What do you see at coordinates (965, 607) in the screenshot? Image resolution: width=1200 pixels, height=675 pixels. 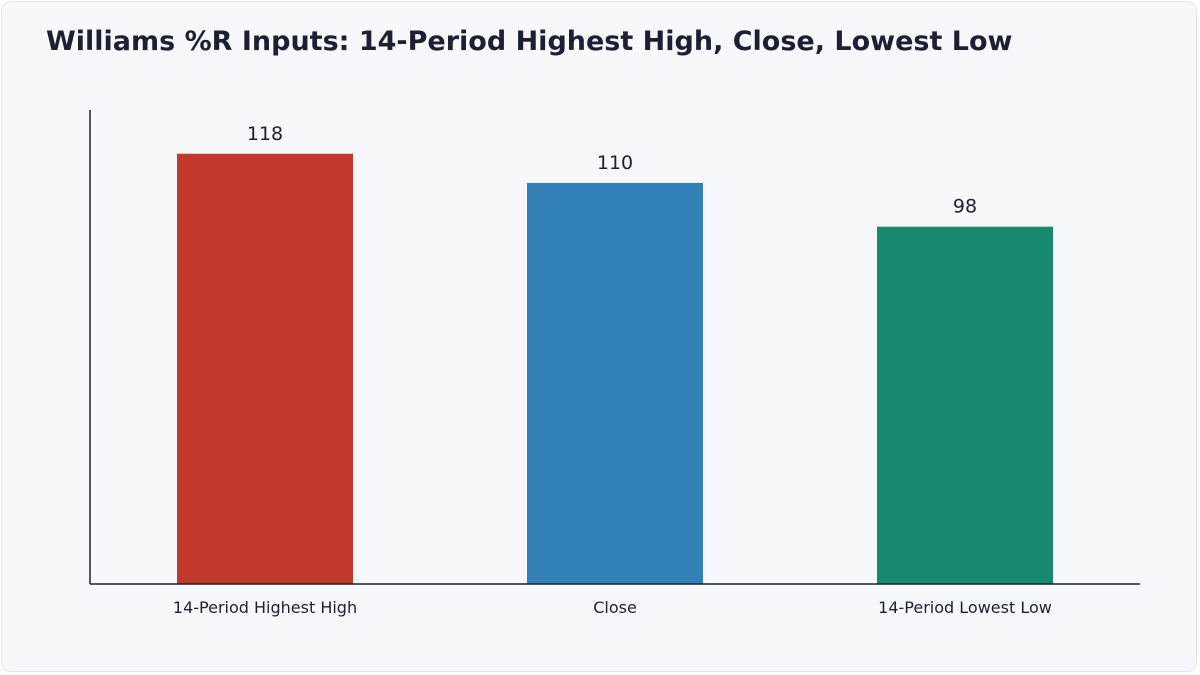 I see `x-tick-label-3: 14-Period Lowest Low` at bounding box center [965, 607].